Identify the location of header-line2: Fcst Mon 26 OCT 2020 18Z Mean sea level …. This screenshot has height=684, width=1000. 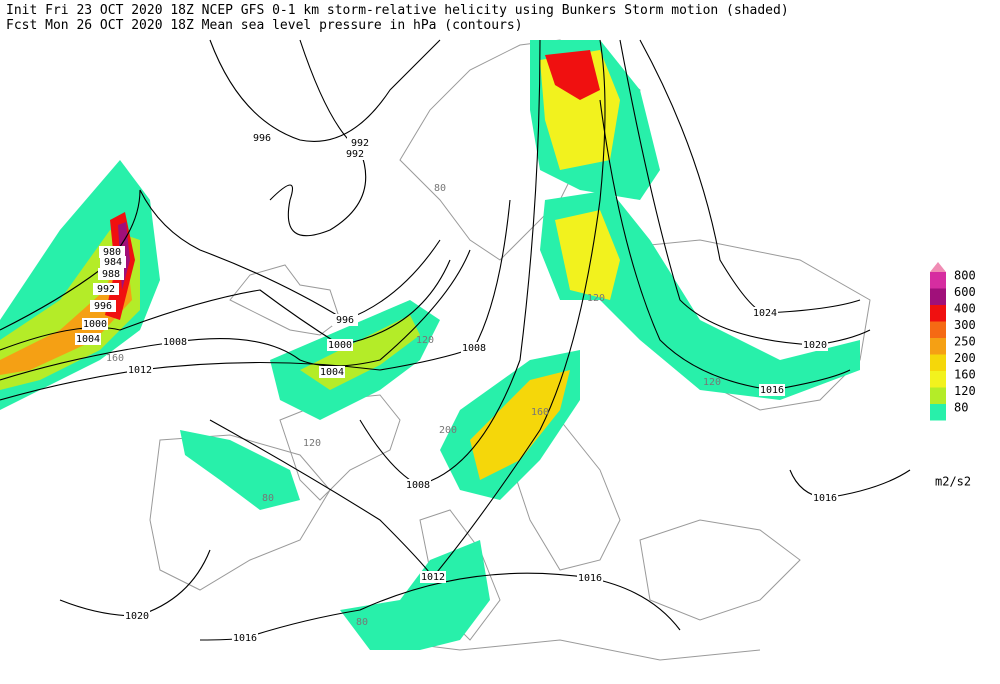
(264, 25).